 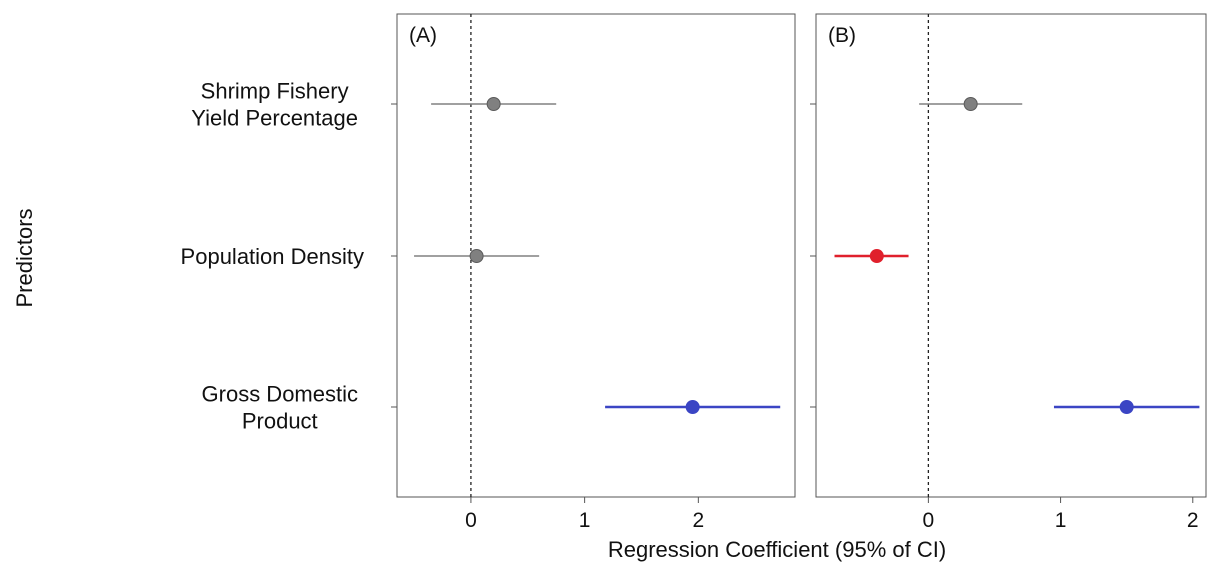 What do you see at coordinates (423, 35) in the screenshot?
I see `panel-tag: (A)` at bounding box center [423, 35].